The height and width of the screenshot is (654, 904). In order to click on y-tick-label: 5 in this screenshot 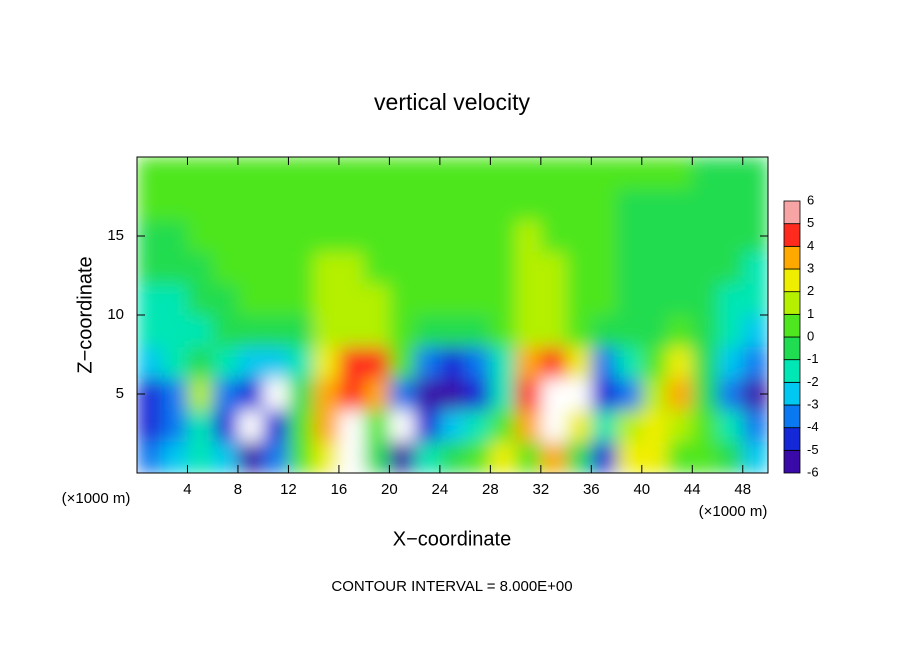, I will do `click(120, 393)`.